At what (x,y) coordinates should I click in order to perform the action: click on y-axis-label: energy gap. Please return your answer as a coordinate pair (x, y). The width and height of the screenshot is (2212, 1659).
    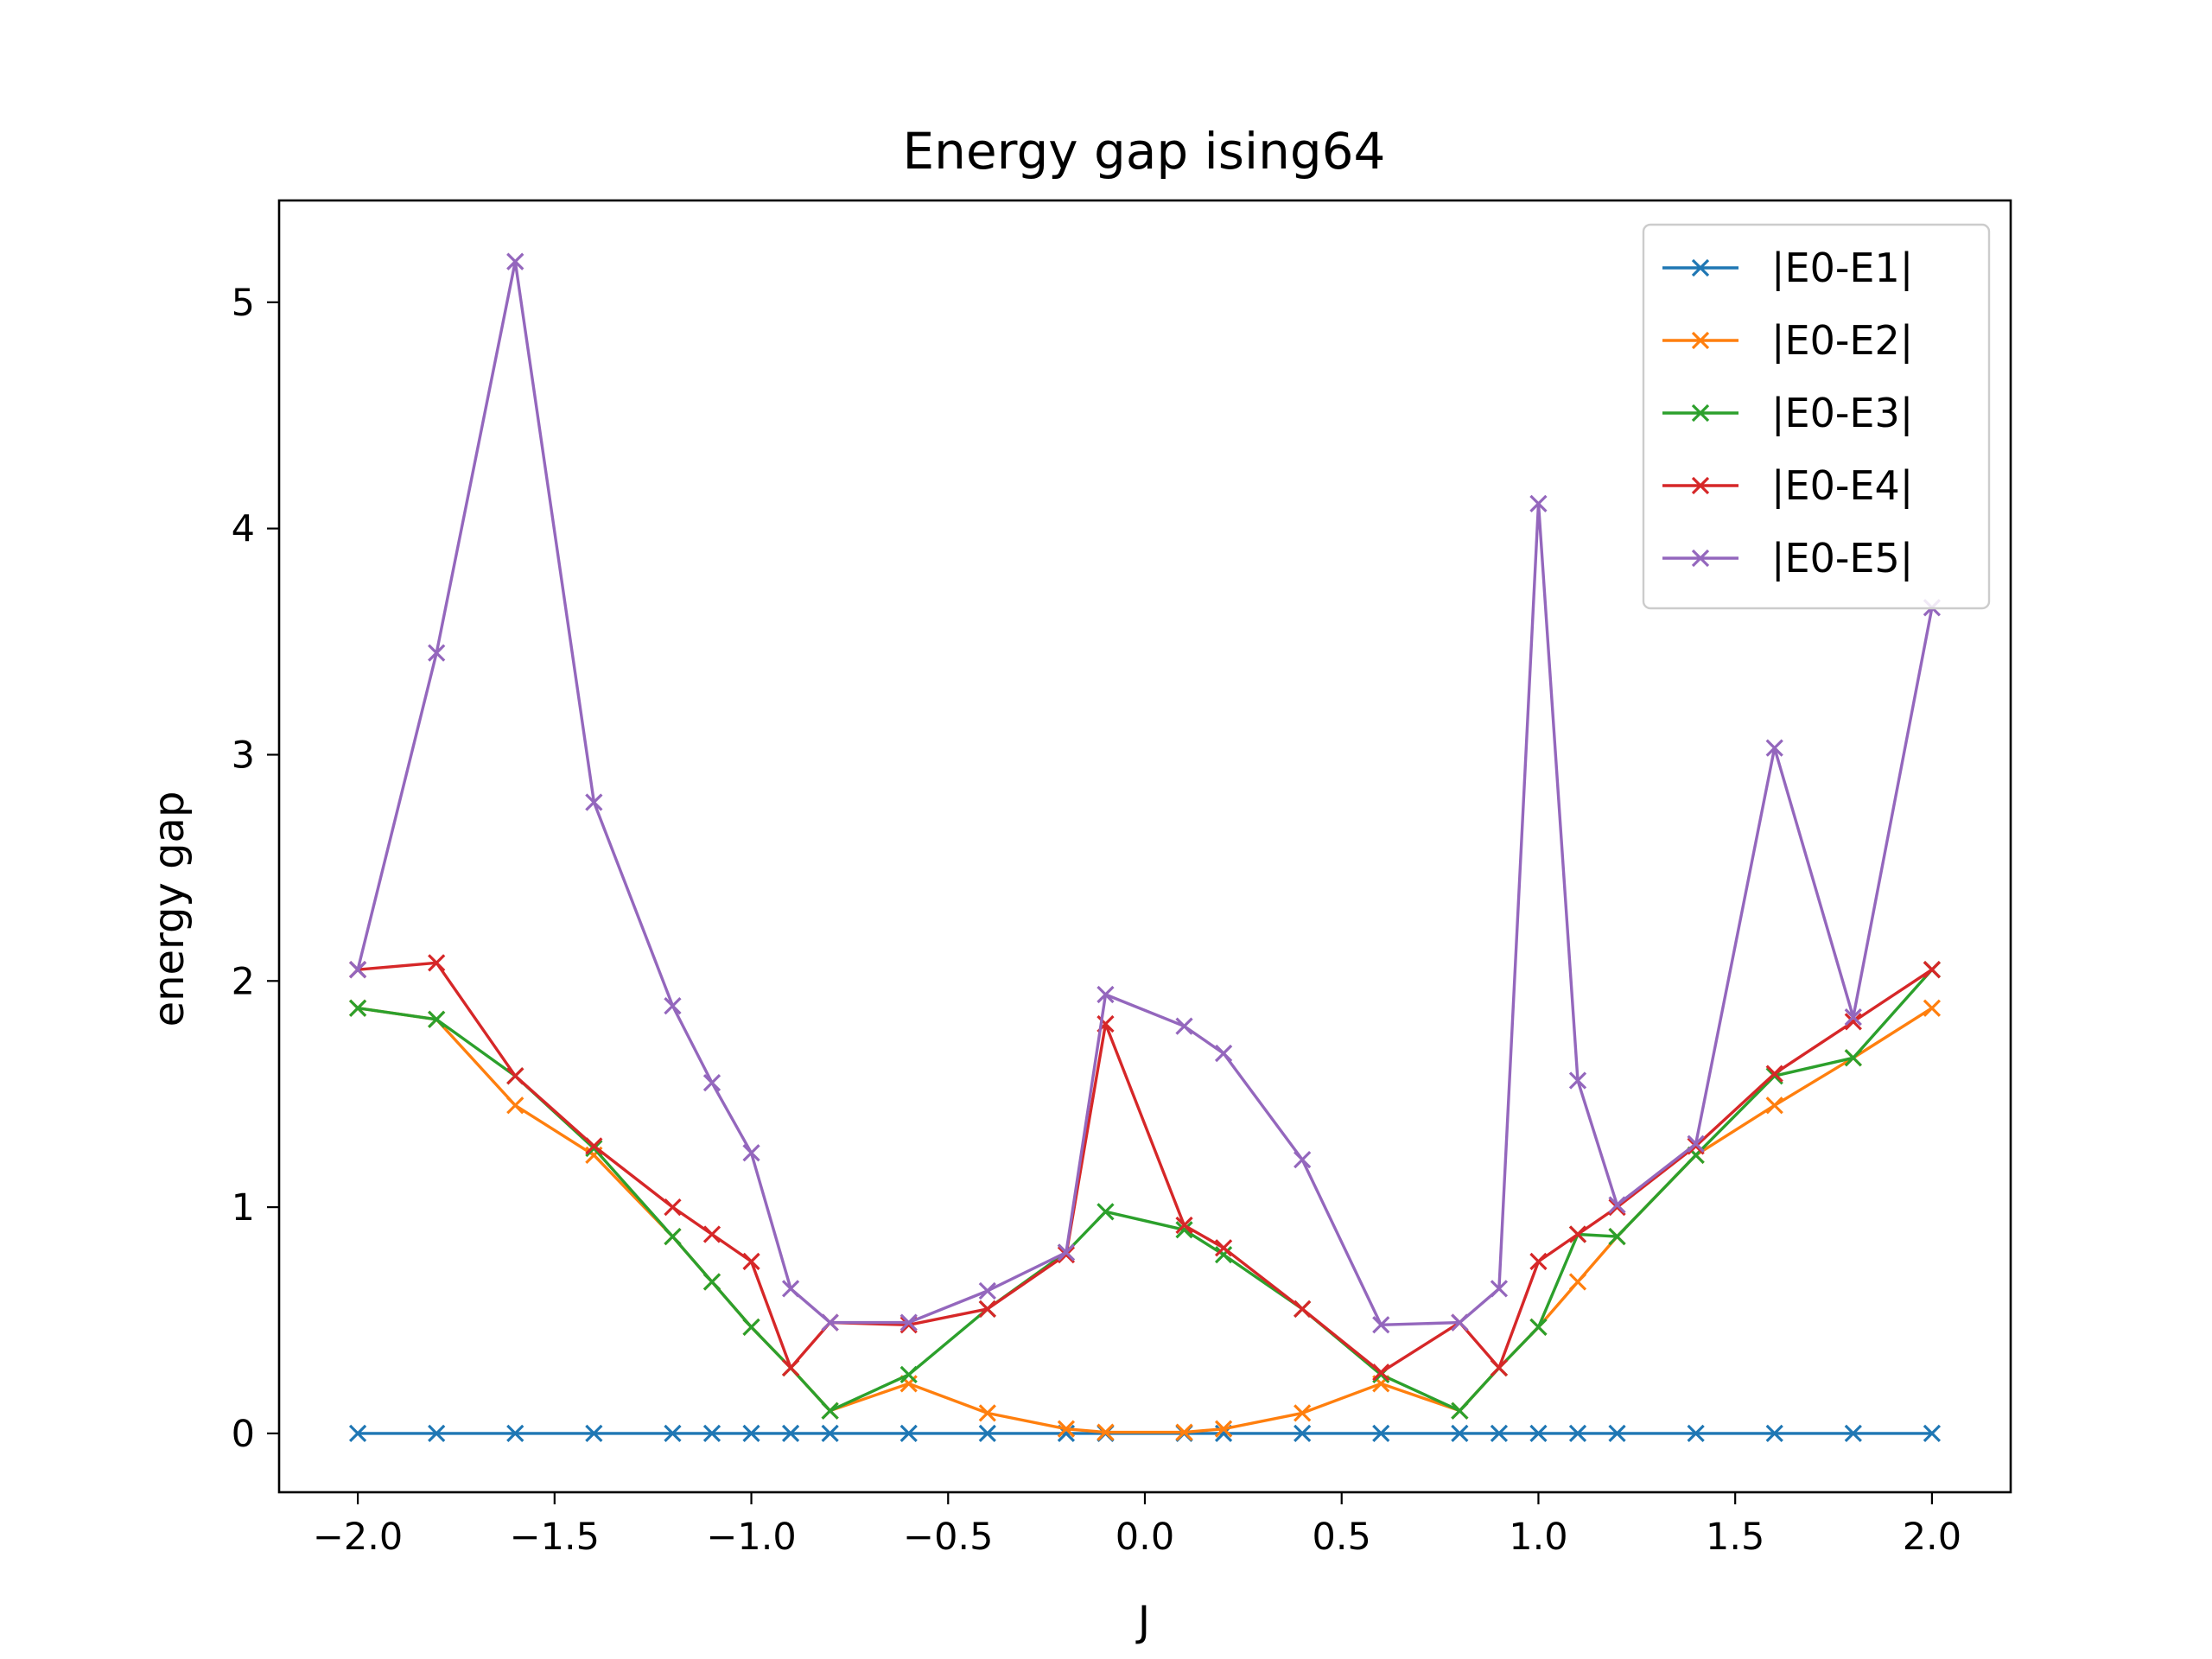
    Looking at the image, I should click on (169, 909).